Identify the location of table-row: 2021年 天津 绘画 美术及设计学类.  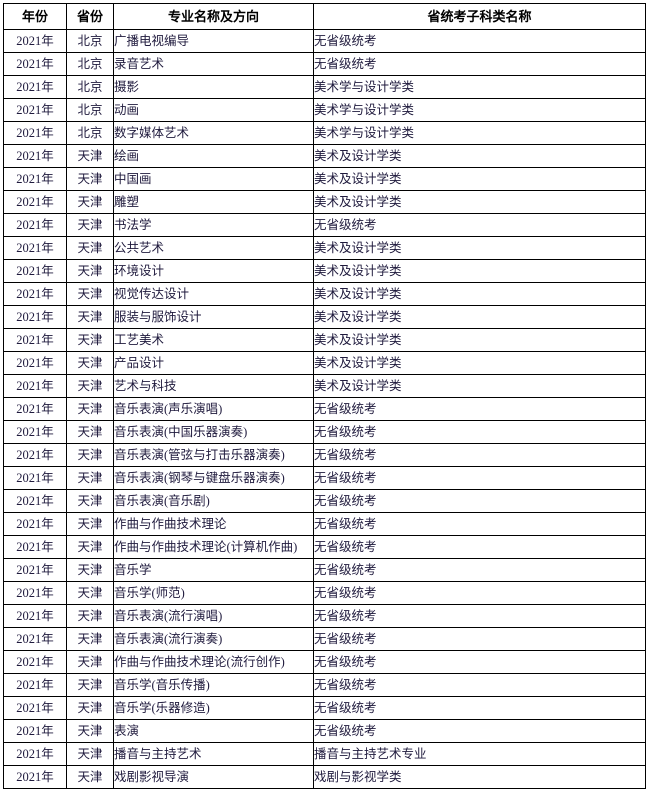
(324, 156).